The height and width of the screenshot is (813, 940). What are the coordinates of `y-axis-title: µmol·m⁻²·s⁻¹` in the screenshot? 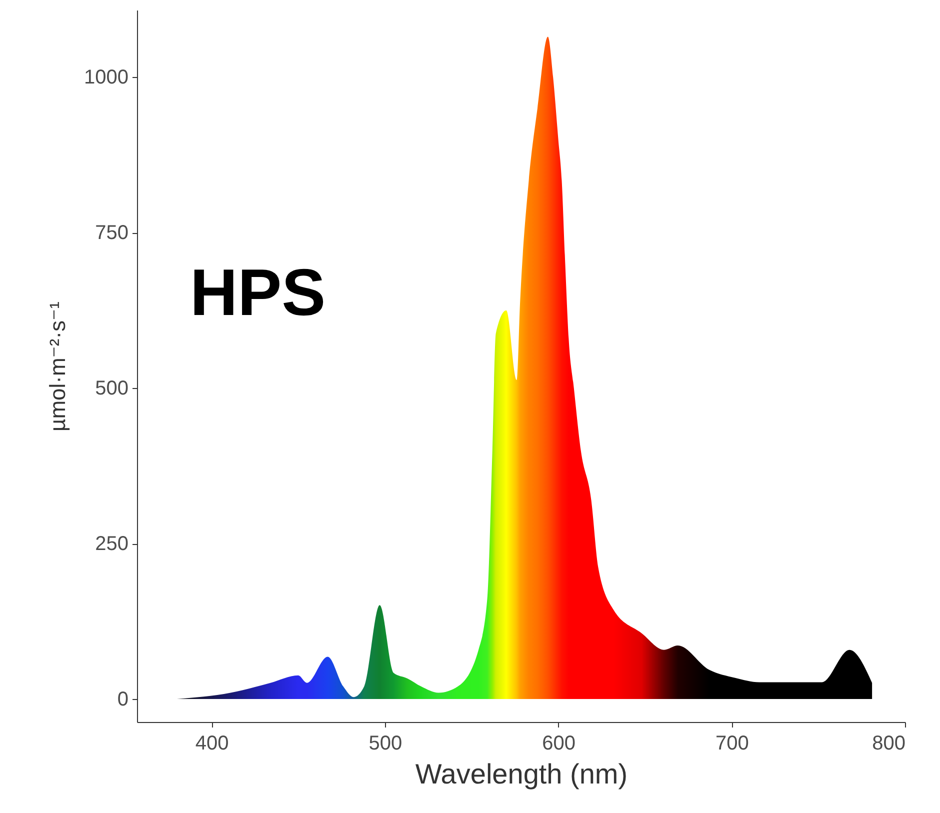 It's located at (57, 367).